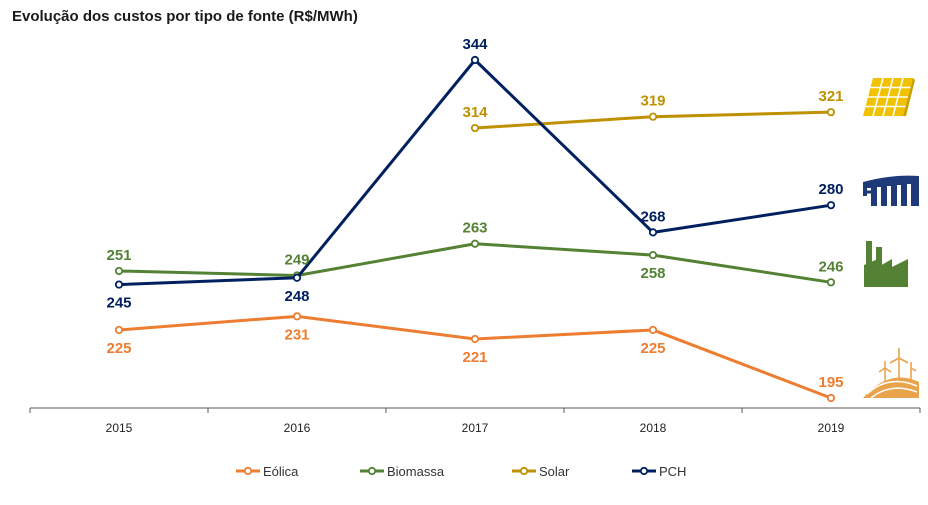  I want to click on data-point-solar-2019, so click(831, 112).